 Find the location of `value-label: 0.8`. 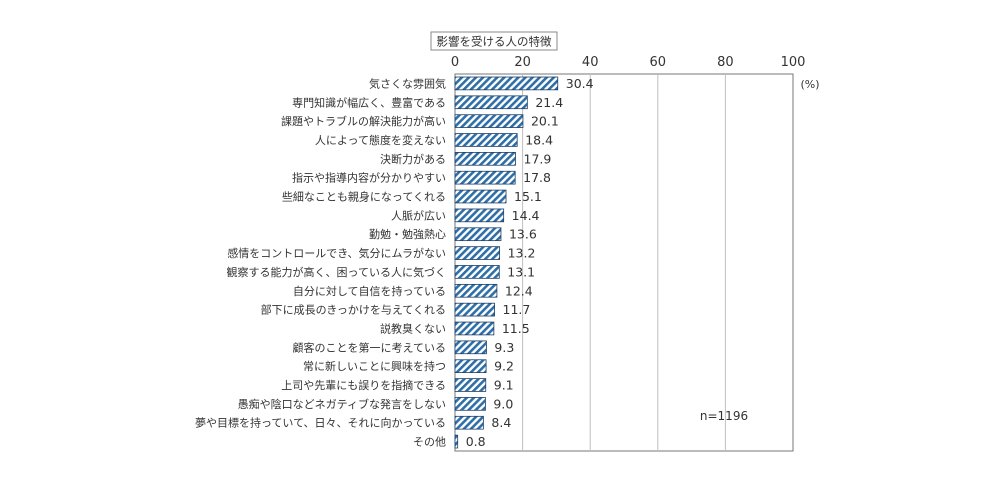

value-label: 0.8 is located at coordinates (476, 441).